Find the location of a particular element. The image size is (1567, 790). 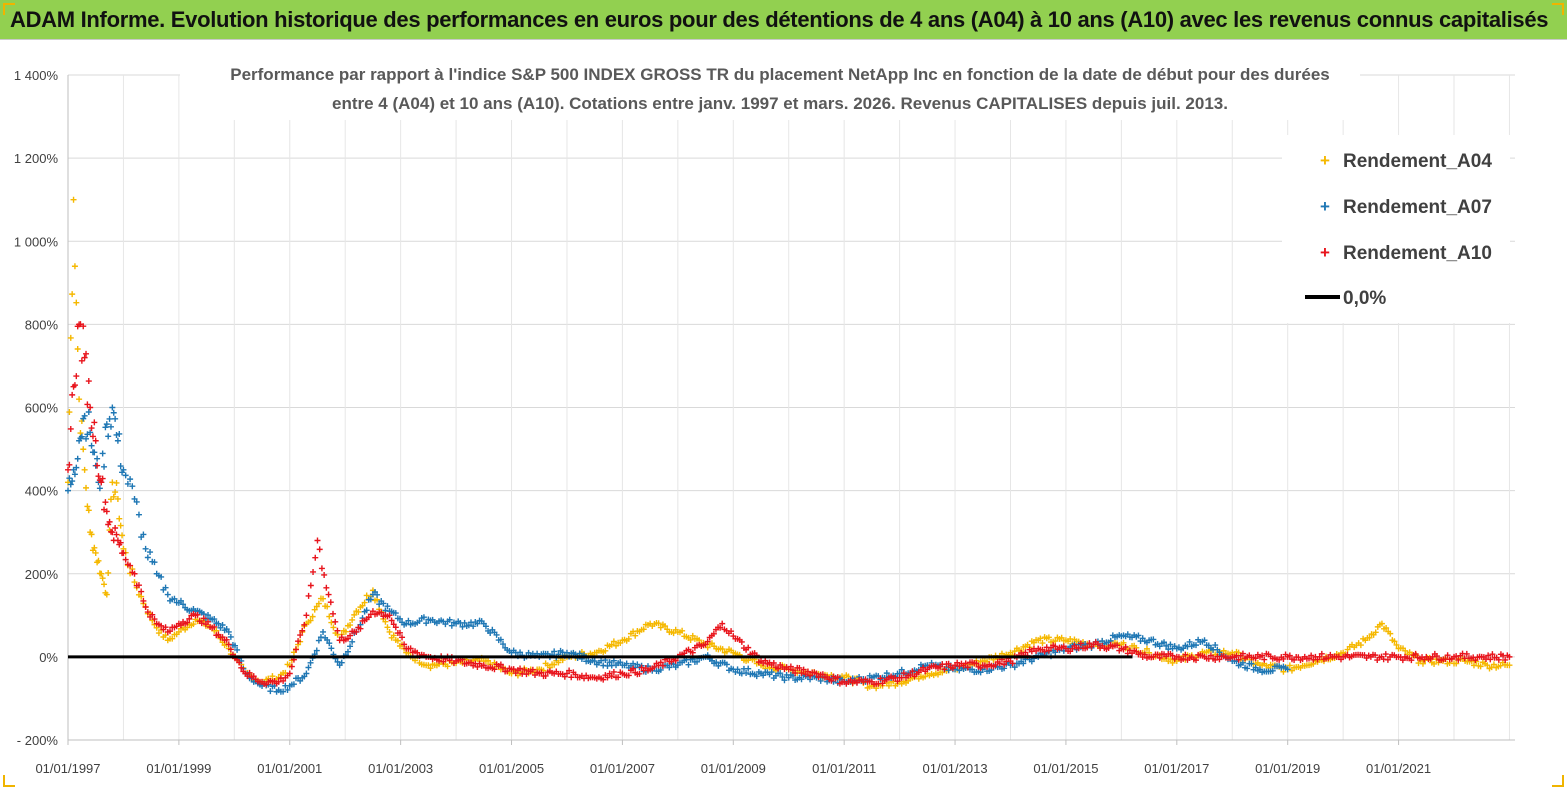

y-tick-label: 800% is located at coordinates (42, 324).